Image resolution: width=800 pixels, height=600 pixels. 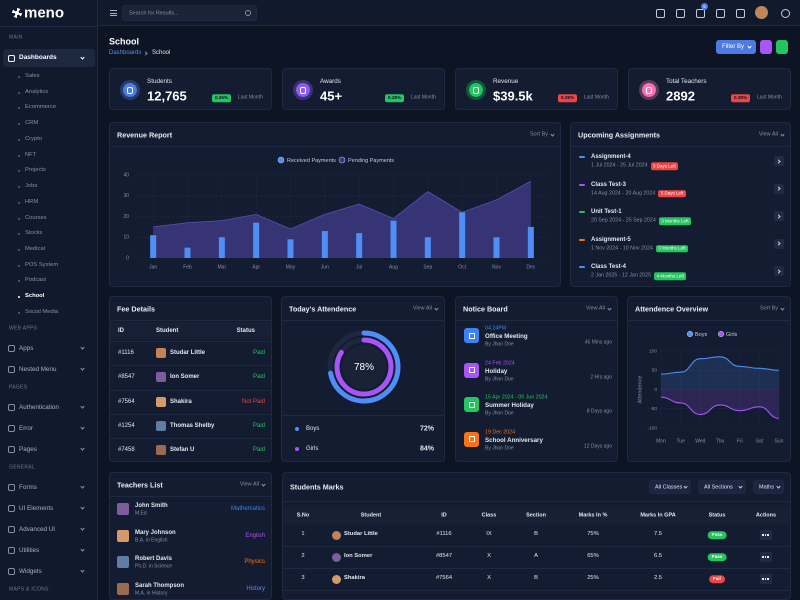 I want to click on submenu-item: School, so click(x=35, y=296).